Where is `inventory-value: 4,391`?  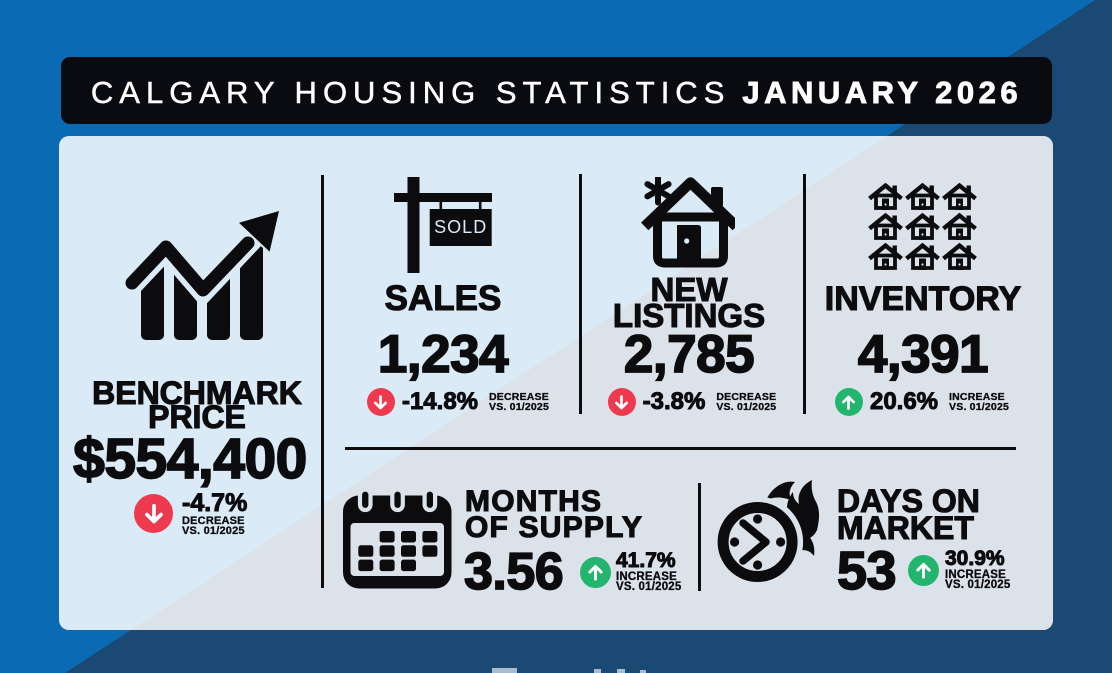
inventory-value: 4,391 is located at coordinates (923, 354).